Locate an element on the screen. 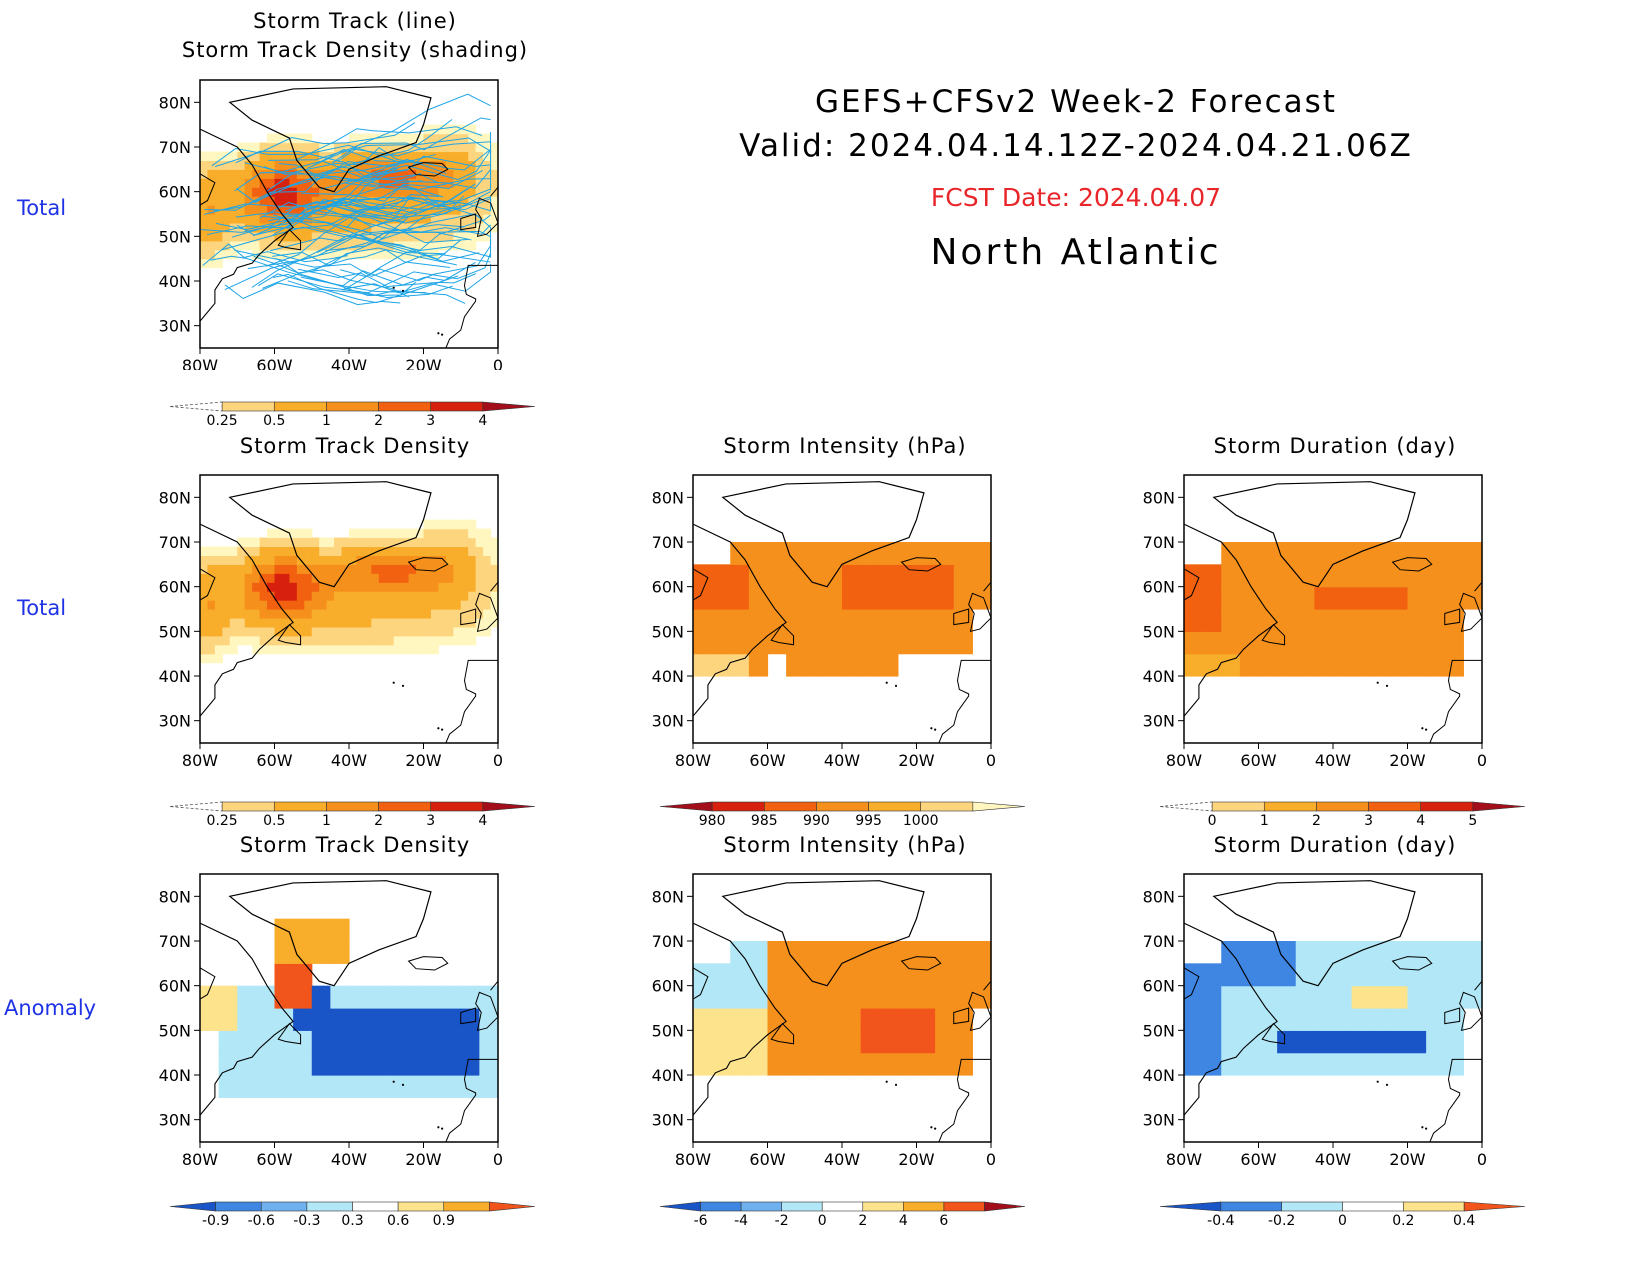  colorbar-label: 0.9 is located at coordinates (444, 1221).